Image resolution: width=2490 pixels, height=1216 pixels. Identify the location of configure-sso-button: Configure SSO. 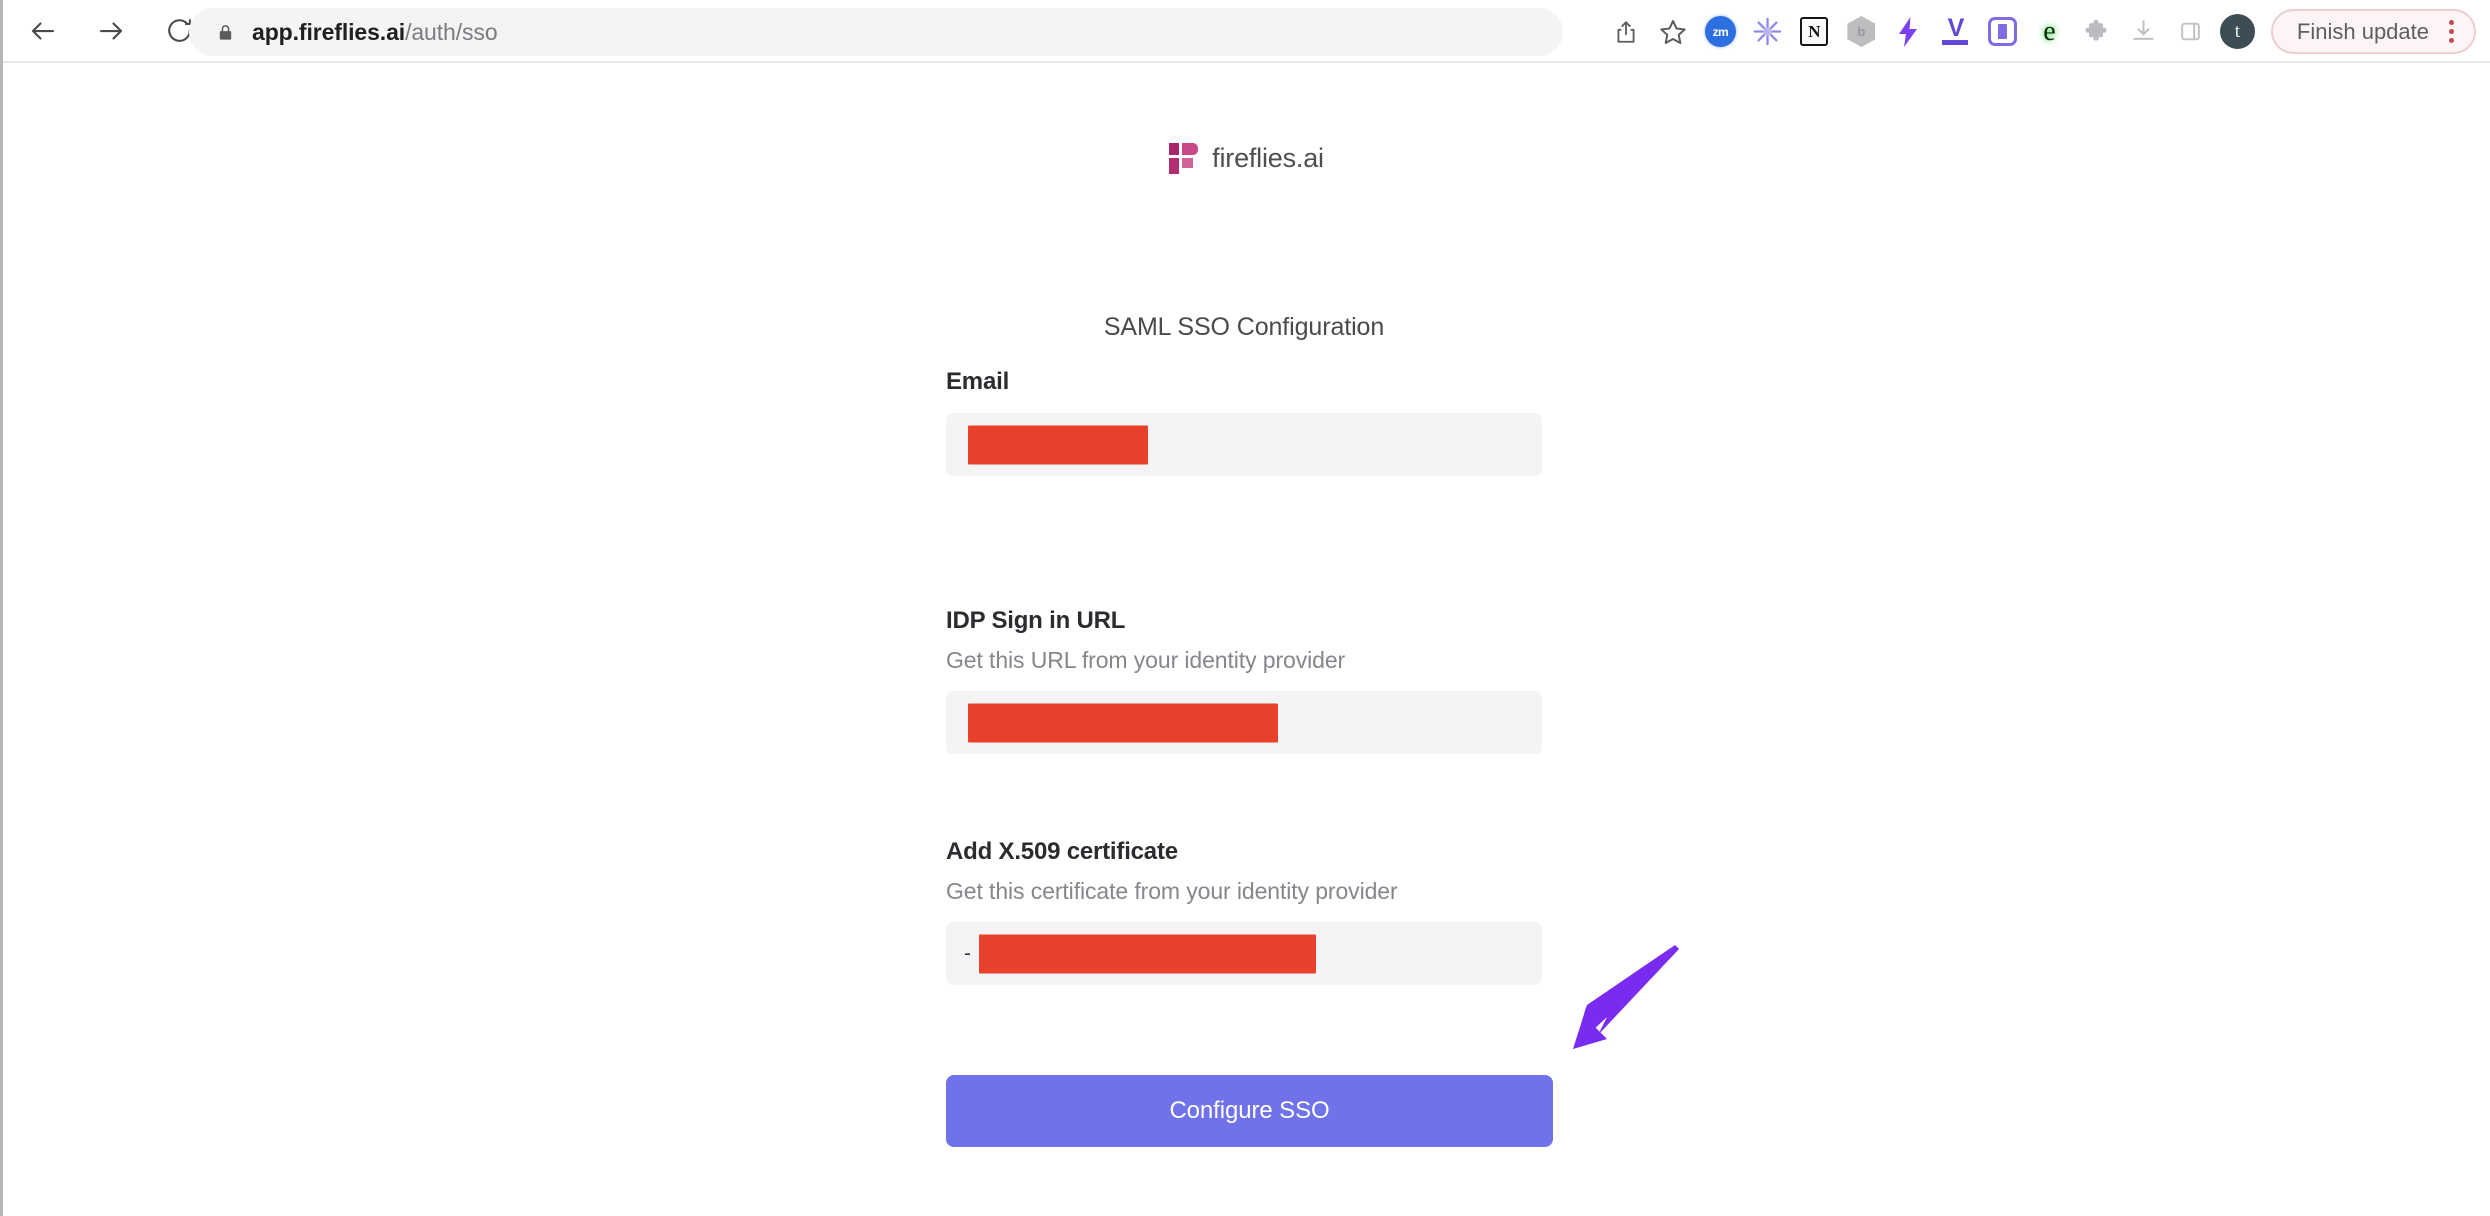
(1249, 1111).